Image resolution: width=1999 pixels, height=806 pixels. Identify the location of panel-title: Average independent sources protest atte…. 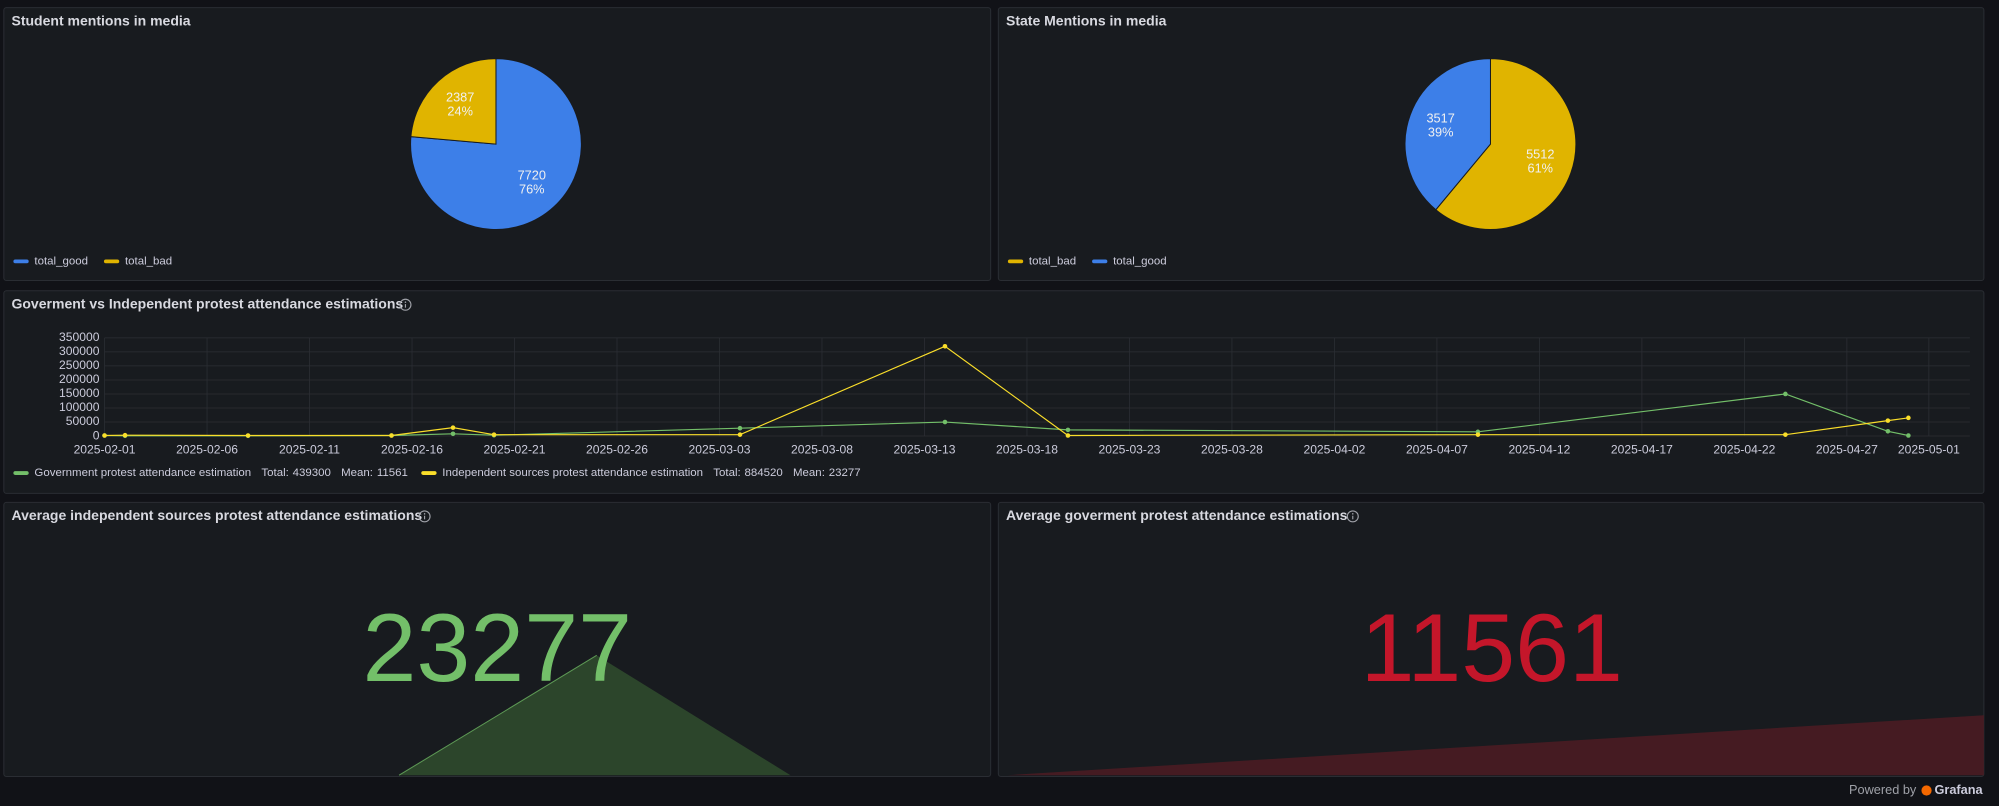
(216, 515).